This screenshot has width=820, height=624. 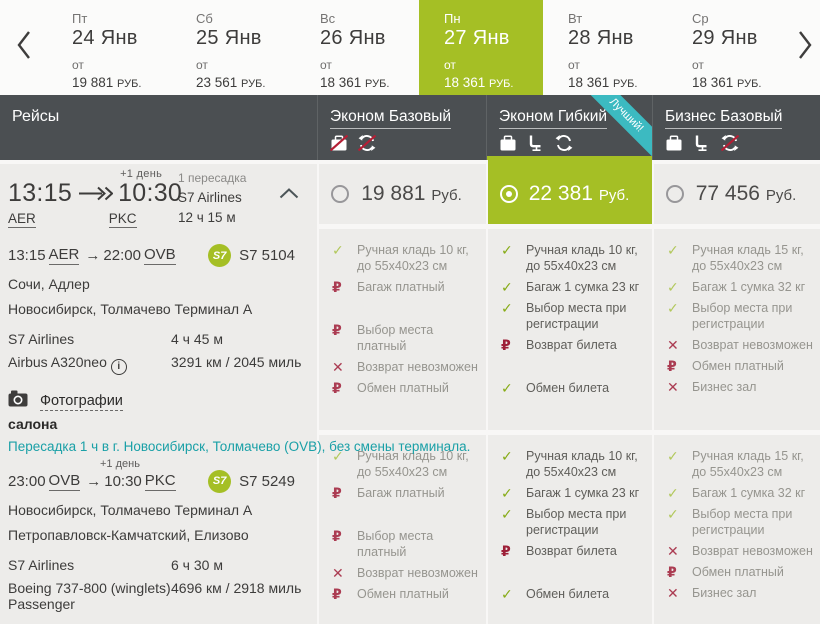 What do you see at coordinates (724, 118) in the screenshot?
I see `fare-class-link: Бизнес Базовый` at bounding box center [724, 118].